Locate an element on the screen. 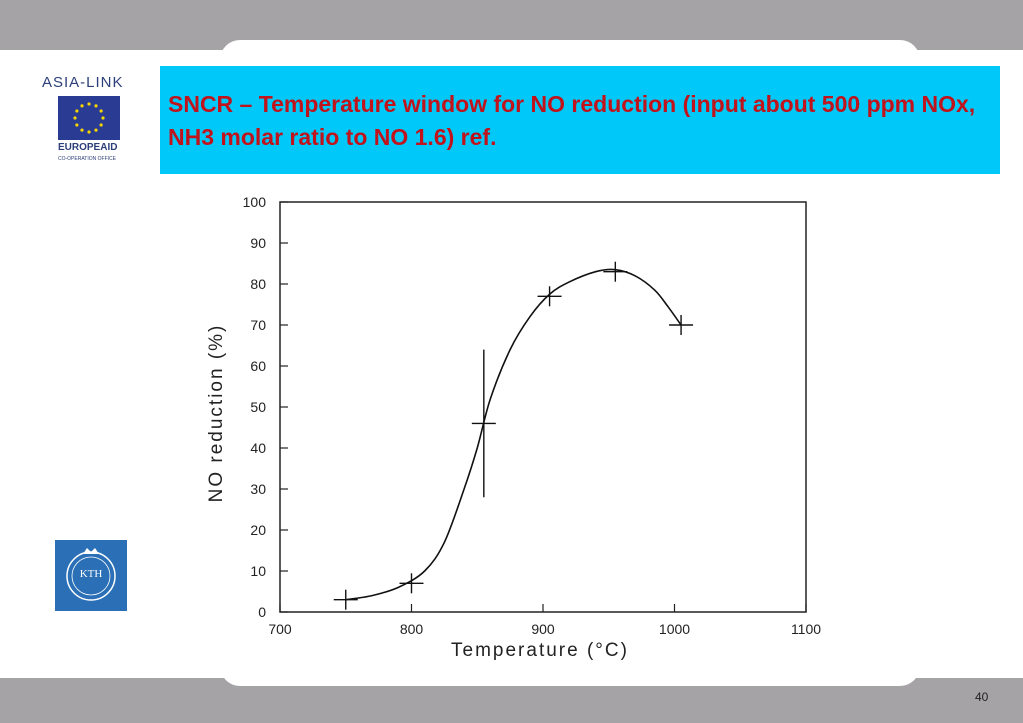 Image resolution: width=1023 pixels, height=723 pixels. y-tick-label: 70 is located at coordinates (258, 325).